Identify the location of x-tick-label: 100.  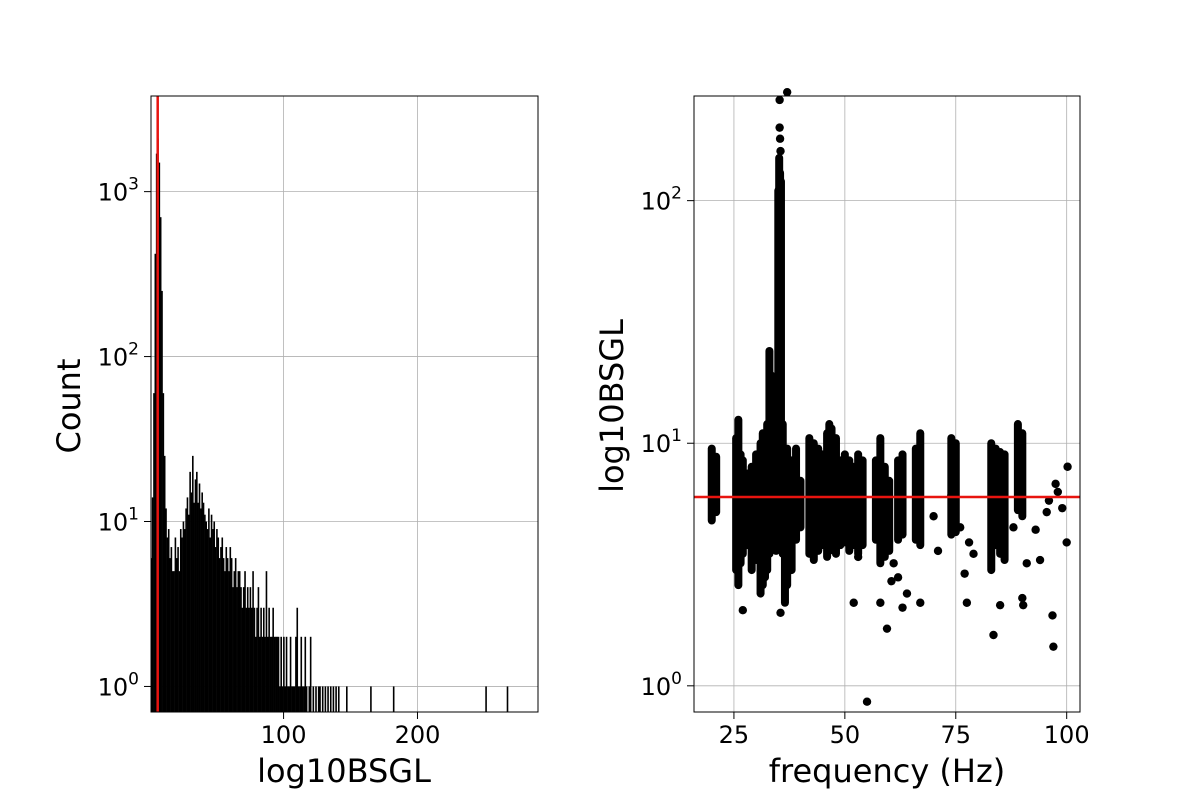
(1067, 735).